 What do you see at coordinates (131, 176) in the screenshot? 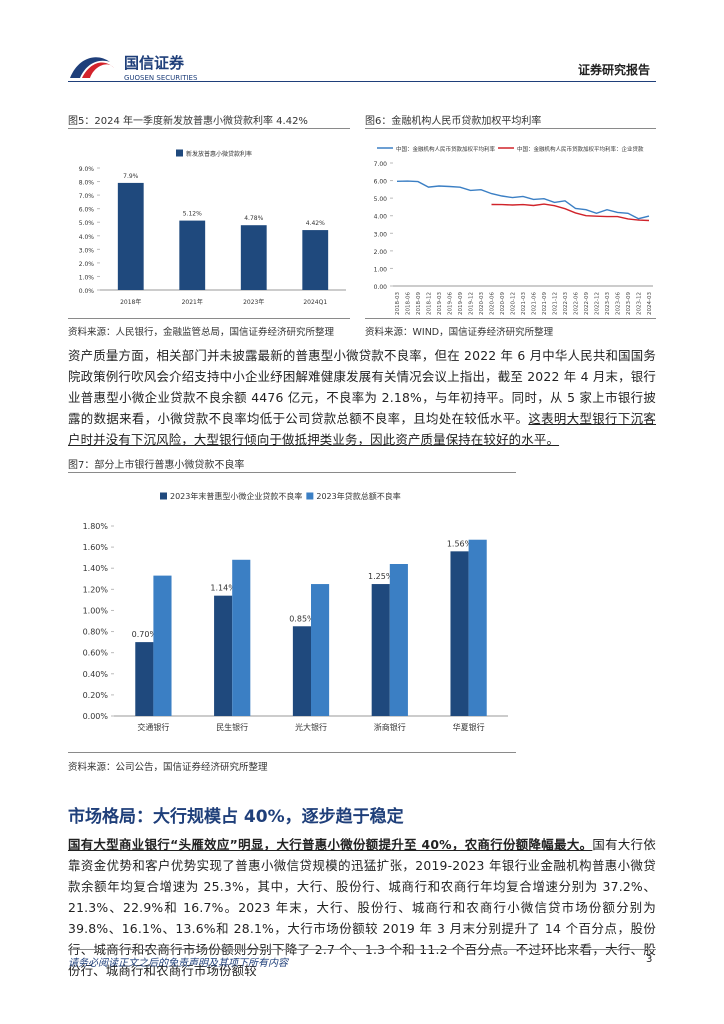
I see `data-label: 7.9%` at bounding box center [131, 176].